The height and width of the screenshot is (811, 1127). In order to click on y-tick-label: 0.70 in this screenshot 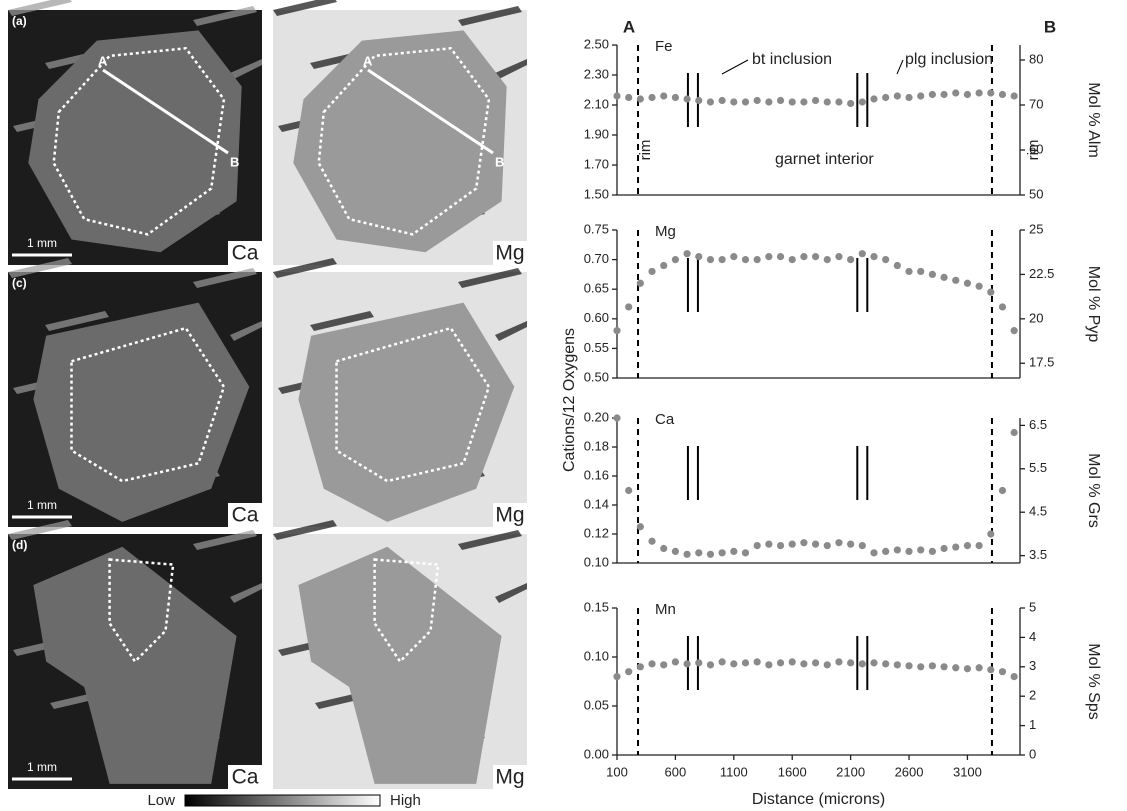, I will do `click(596, 258)`.